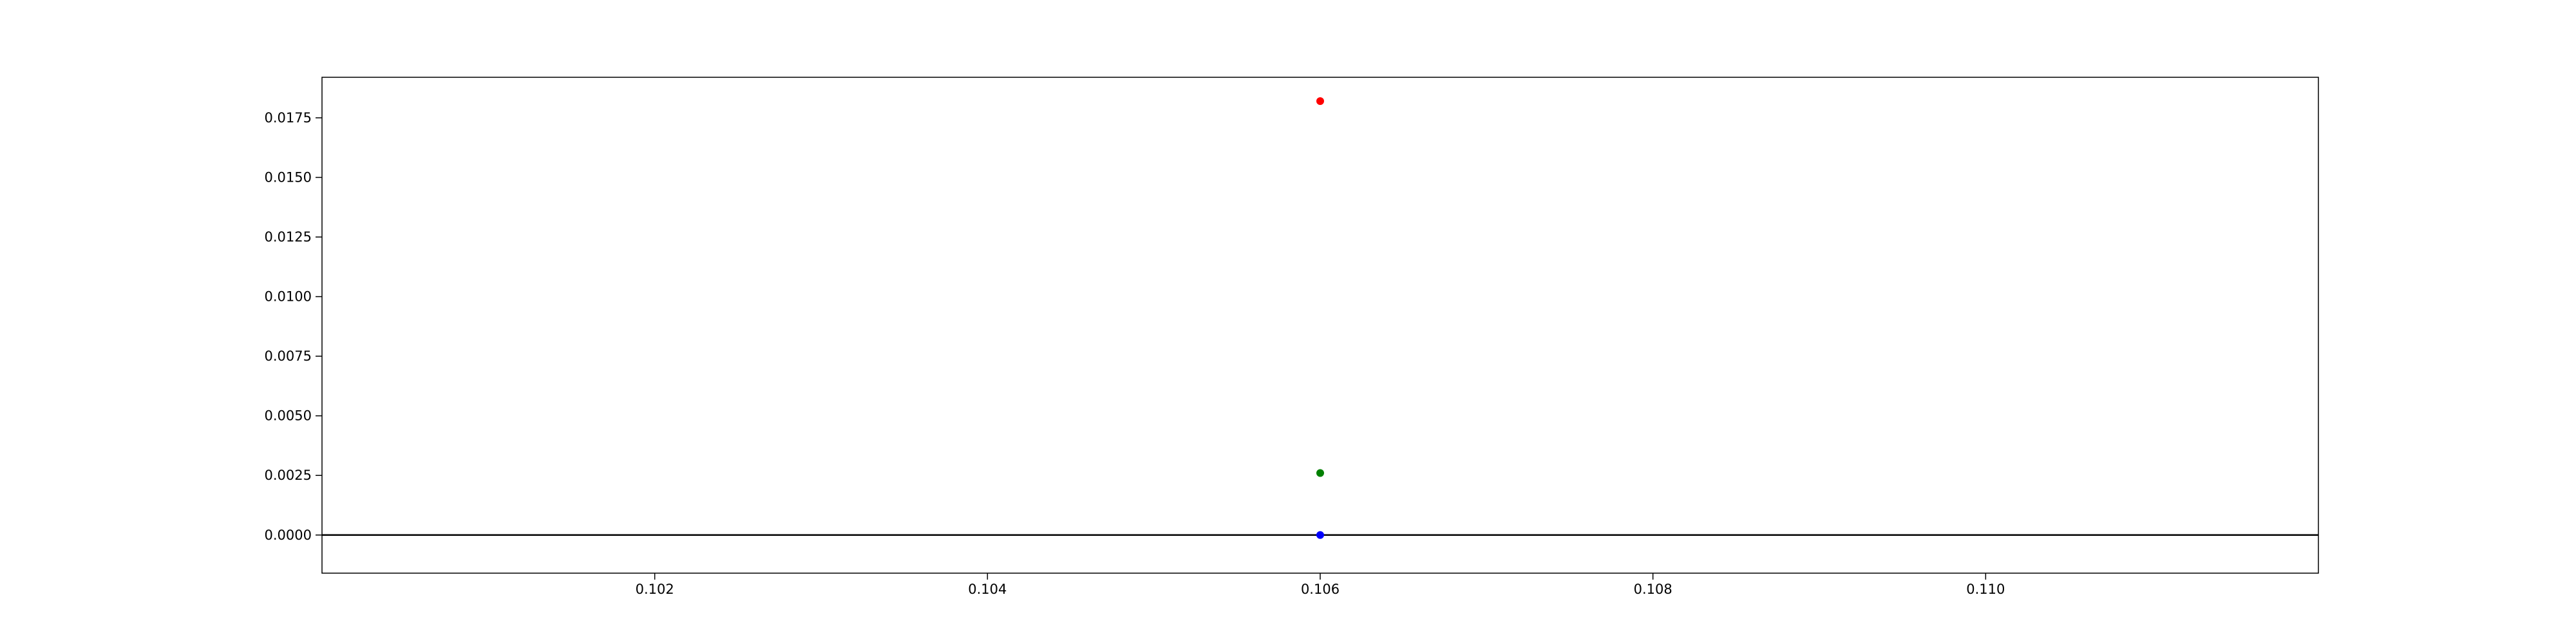 The height and width of the screenshot is (644, 2576). Describe the element at coordinates (288, 356) in the screenshot. I see `y-tick-label: 0.0075` at that location.